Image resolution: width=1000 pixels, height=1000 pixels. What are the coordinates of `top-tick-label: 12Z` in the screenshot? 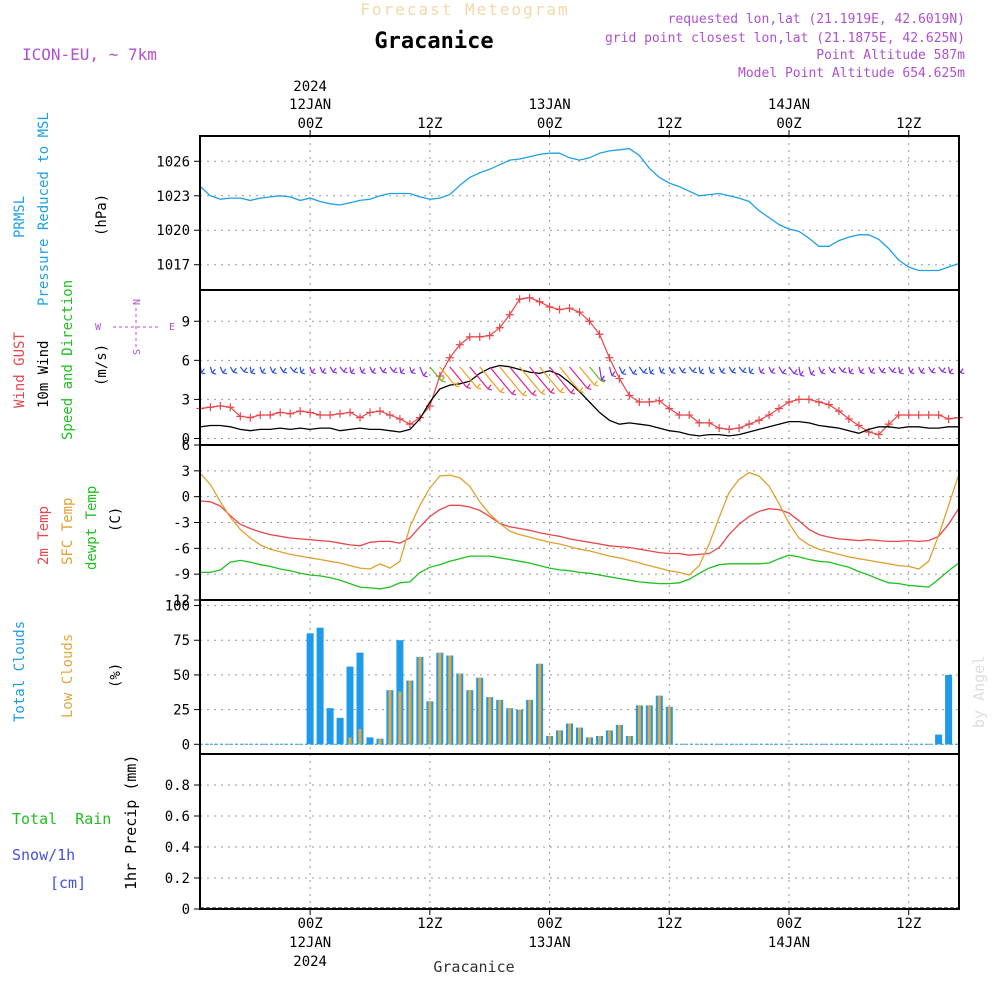 It's located at (908, 124).